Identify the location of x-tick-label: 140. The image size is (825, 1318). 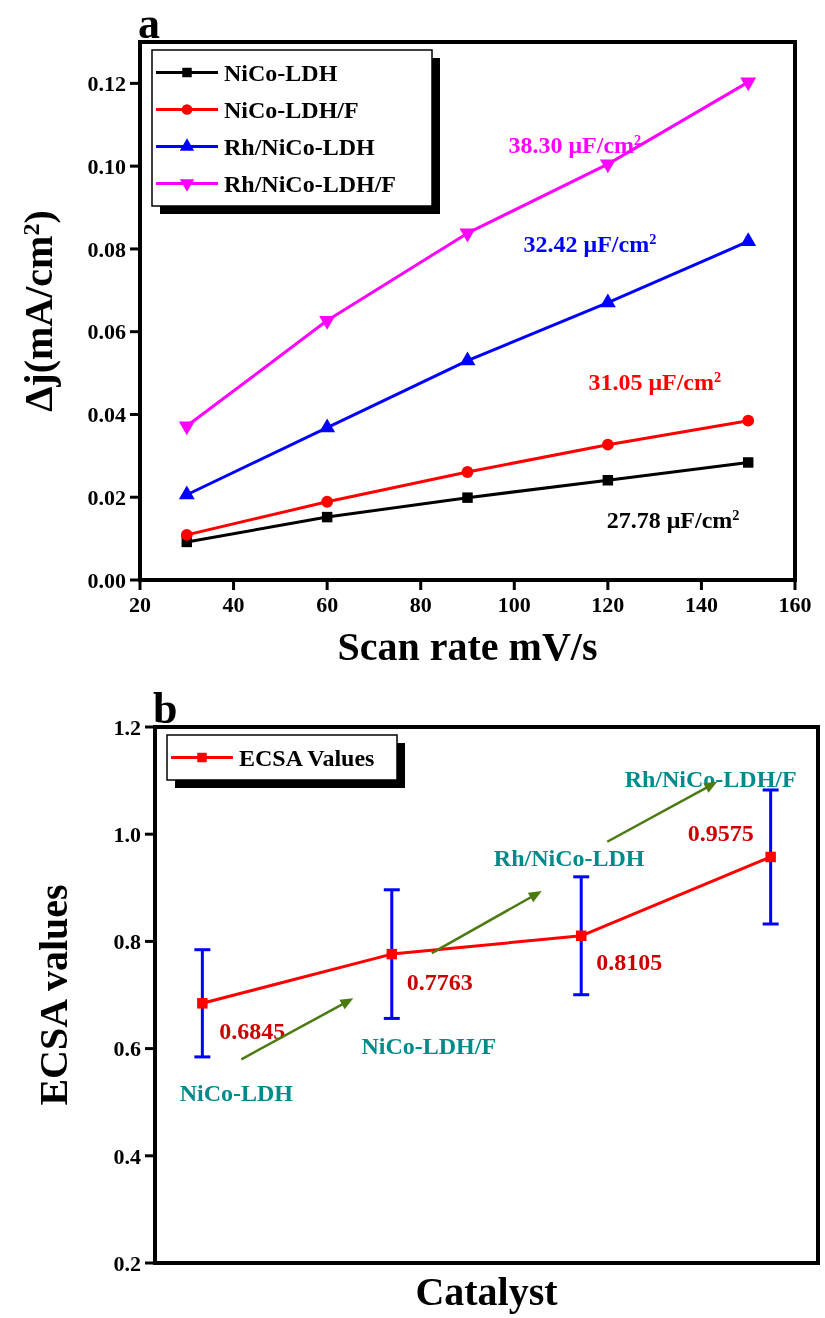
(701, 604).